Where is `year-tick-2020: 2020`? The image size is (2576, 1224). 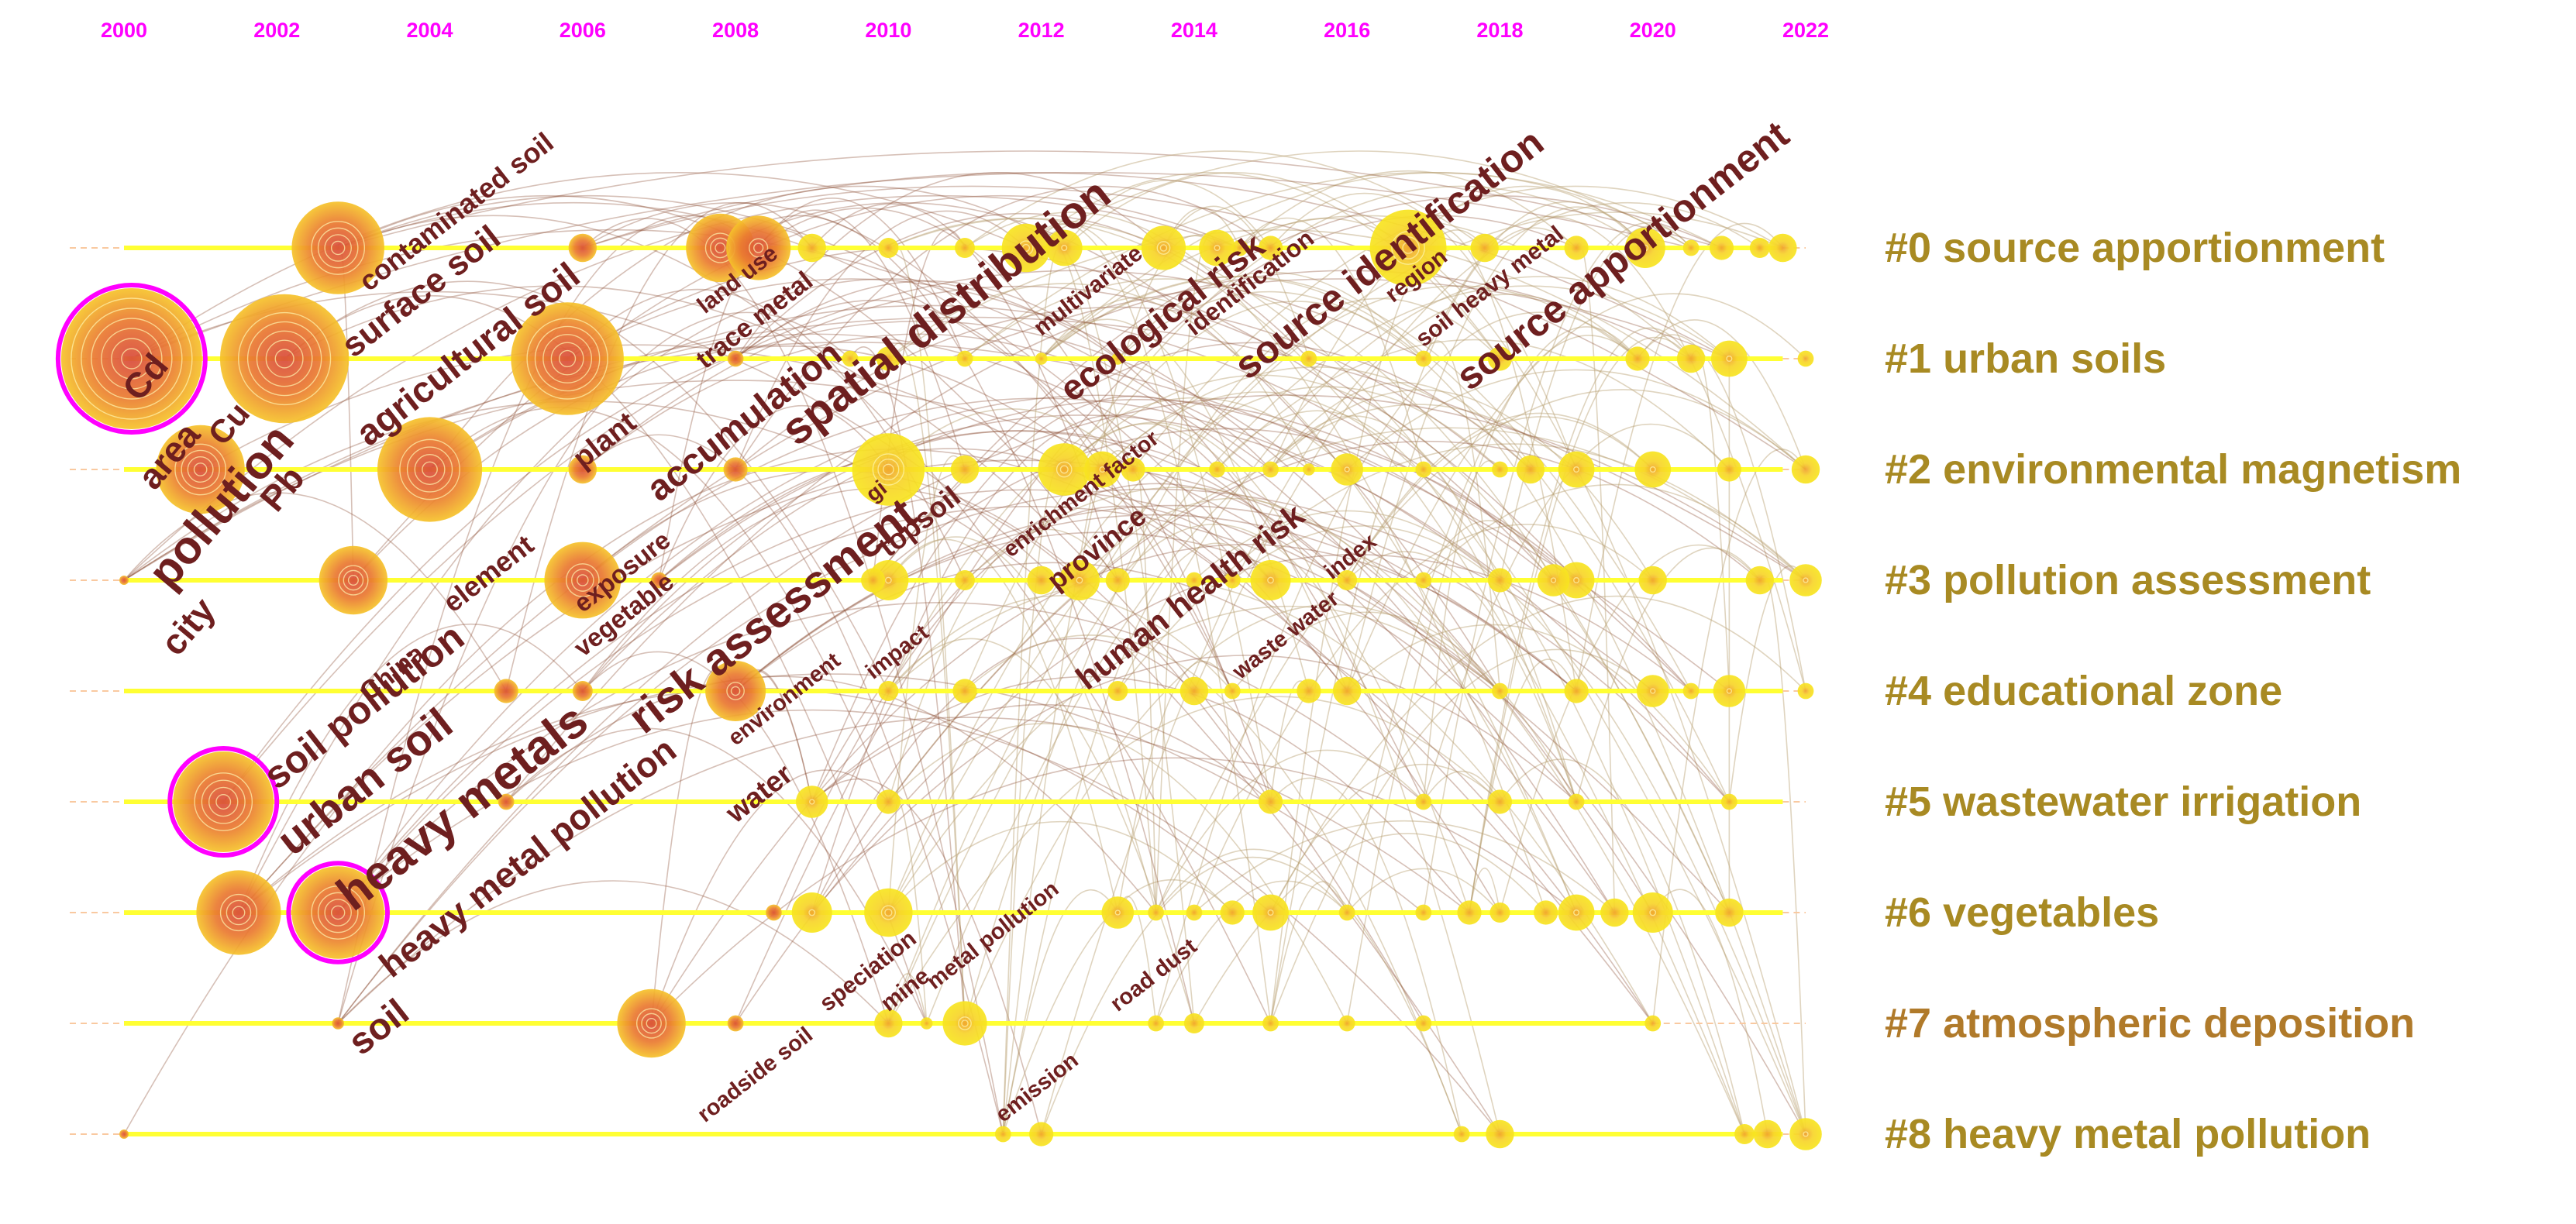 year-tick-2020: 2020 is located at coordinates (1653, 31).